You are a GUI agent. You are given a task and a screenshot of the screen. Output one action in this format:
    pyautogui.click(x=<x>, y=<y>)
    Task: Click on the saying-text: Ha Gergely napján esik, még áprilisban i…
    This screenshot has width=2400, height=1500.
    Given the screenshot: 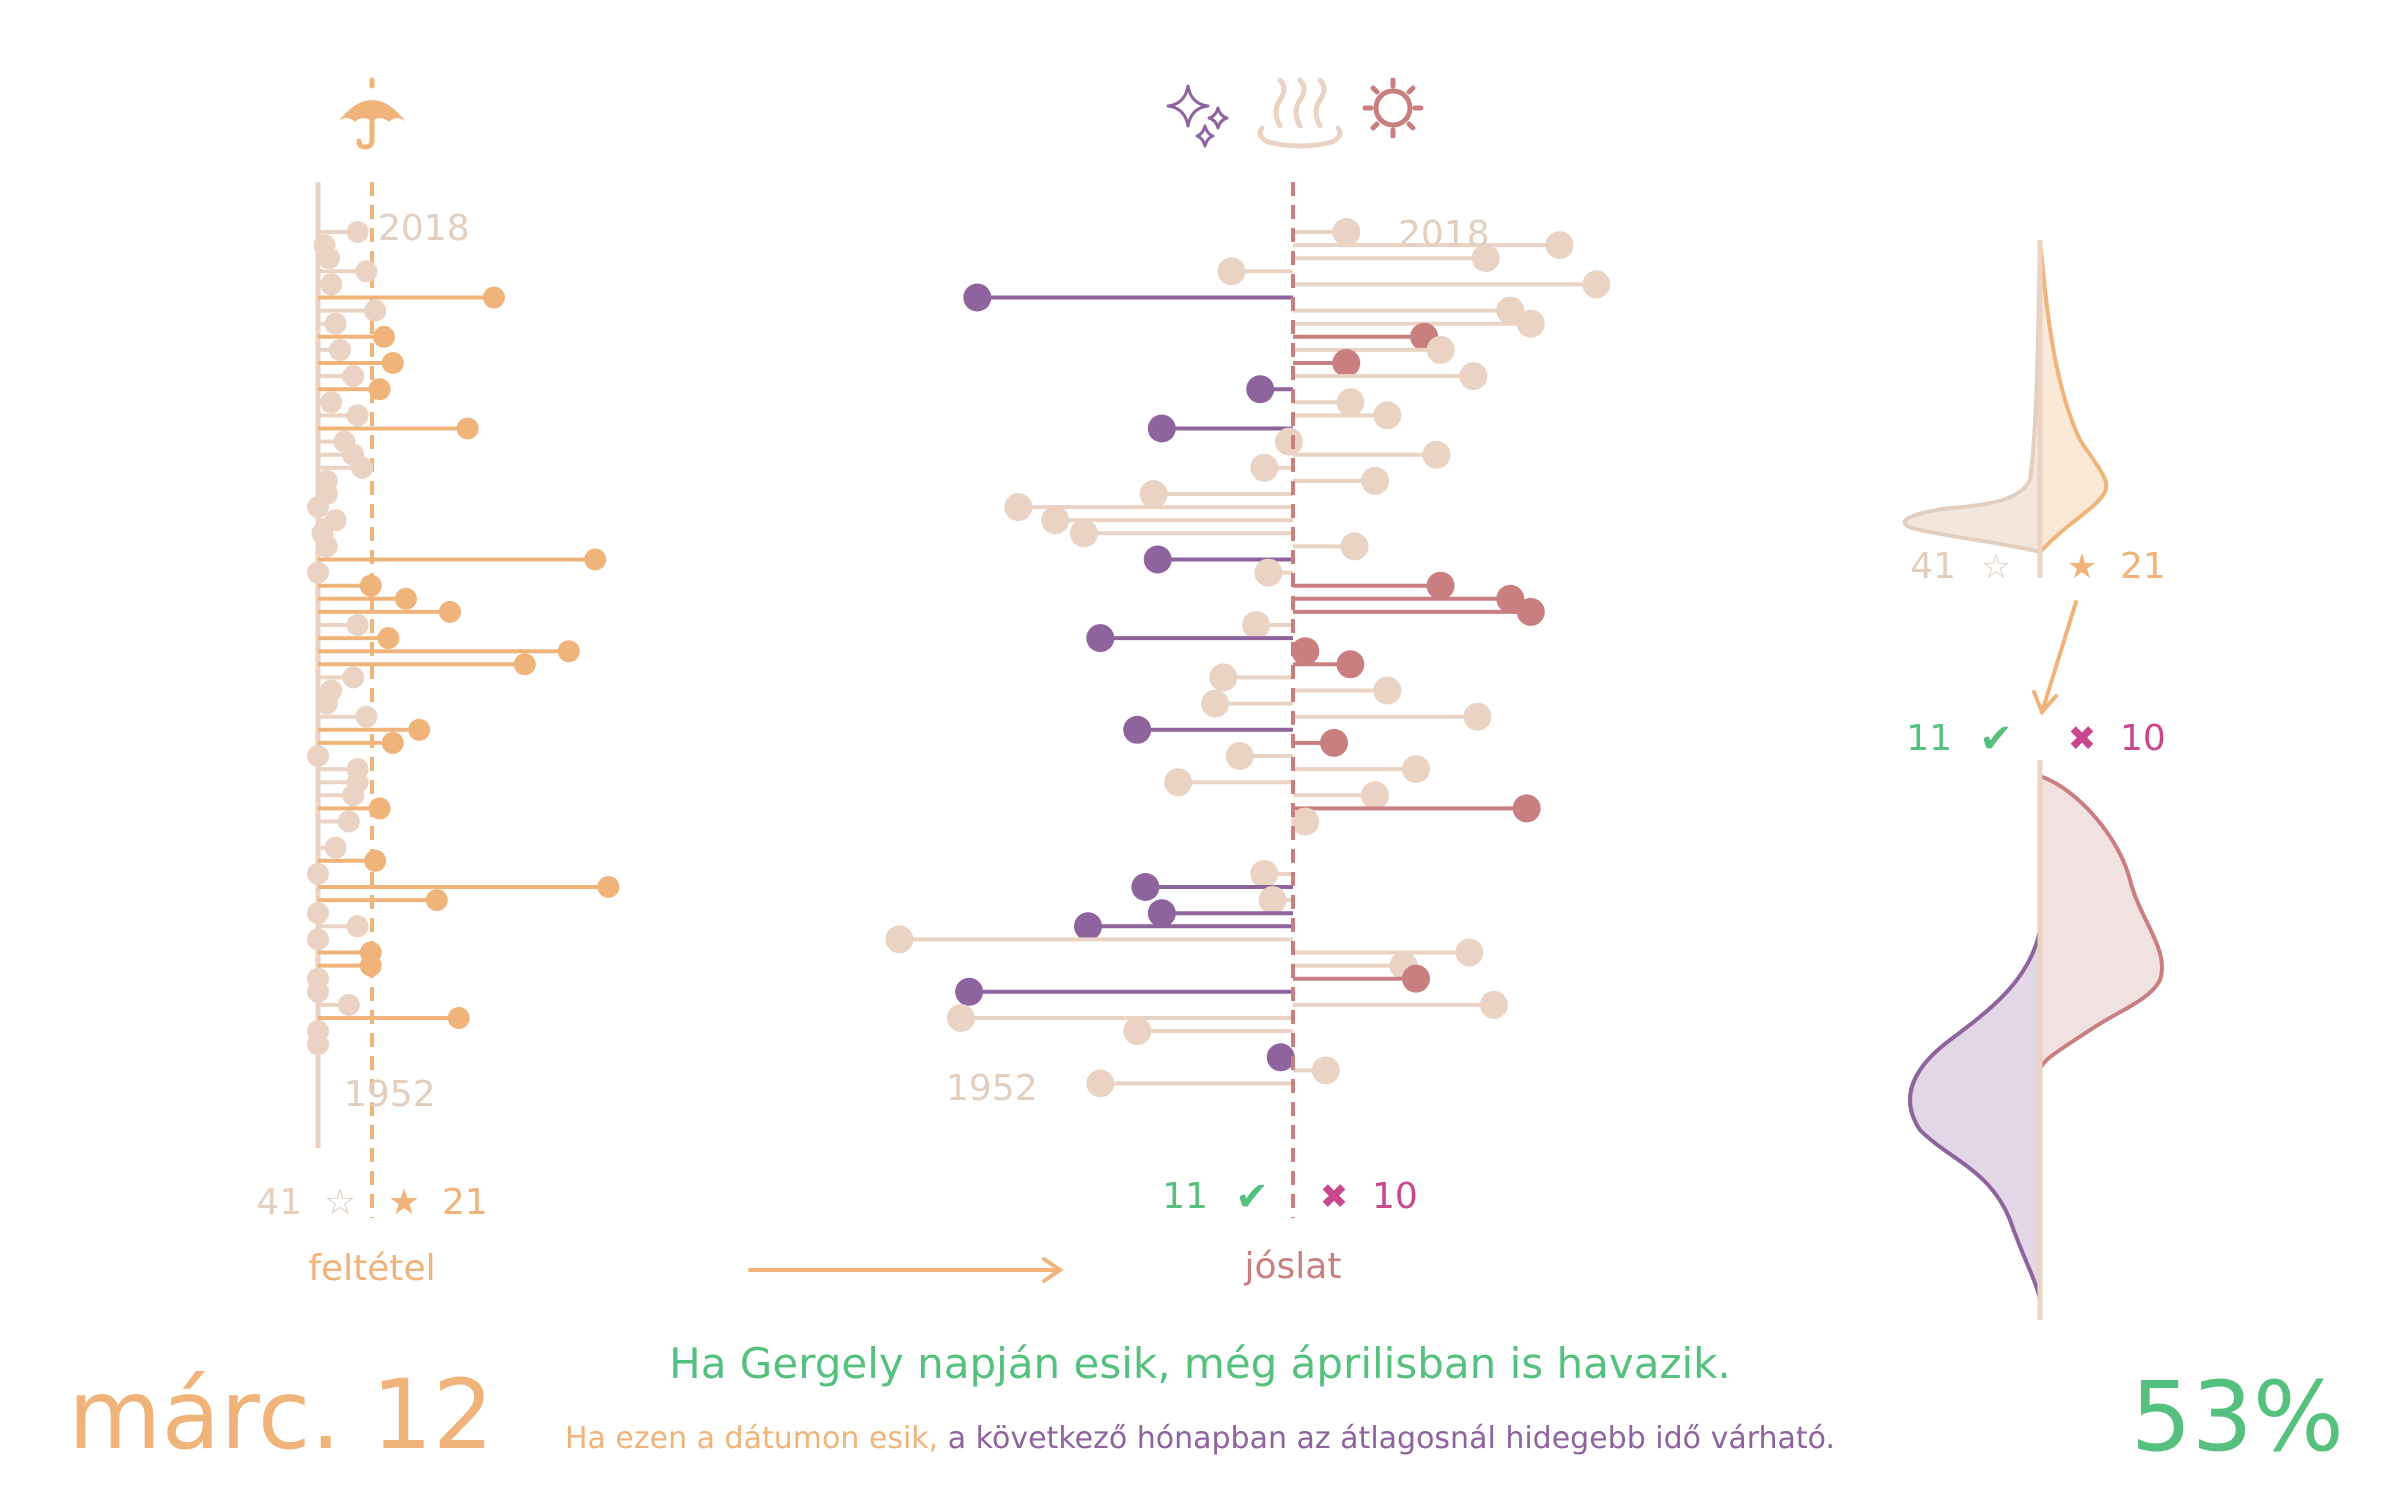 What is the action you would take?
    pyautogui.click(x=1200, y=1363)
    